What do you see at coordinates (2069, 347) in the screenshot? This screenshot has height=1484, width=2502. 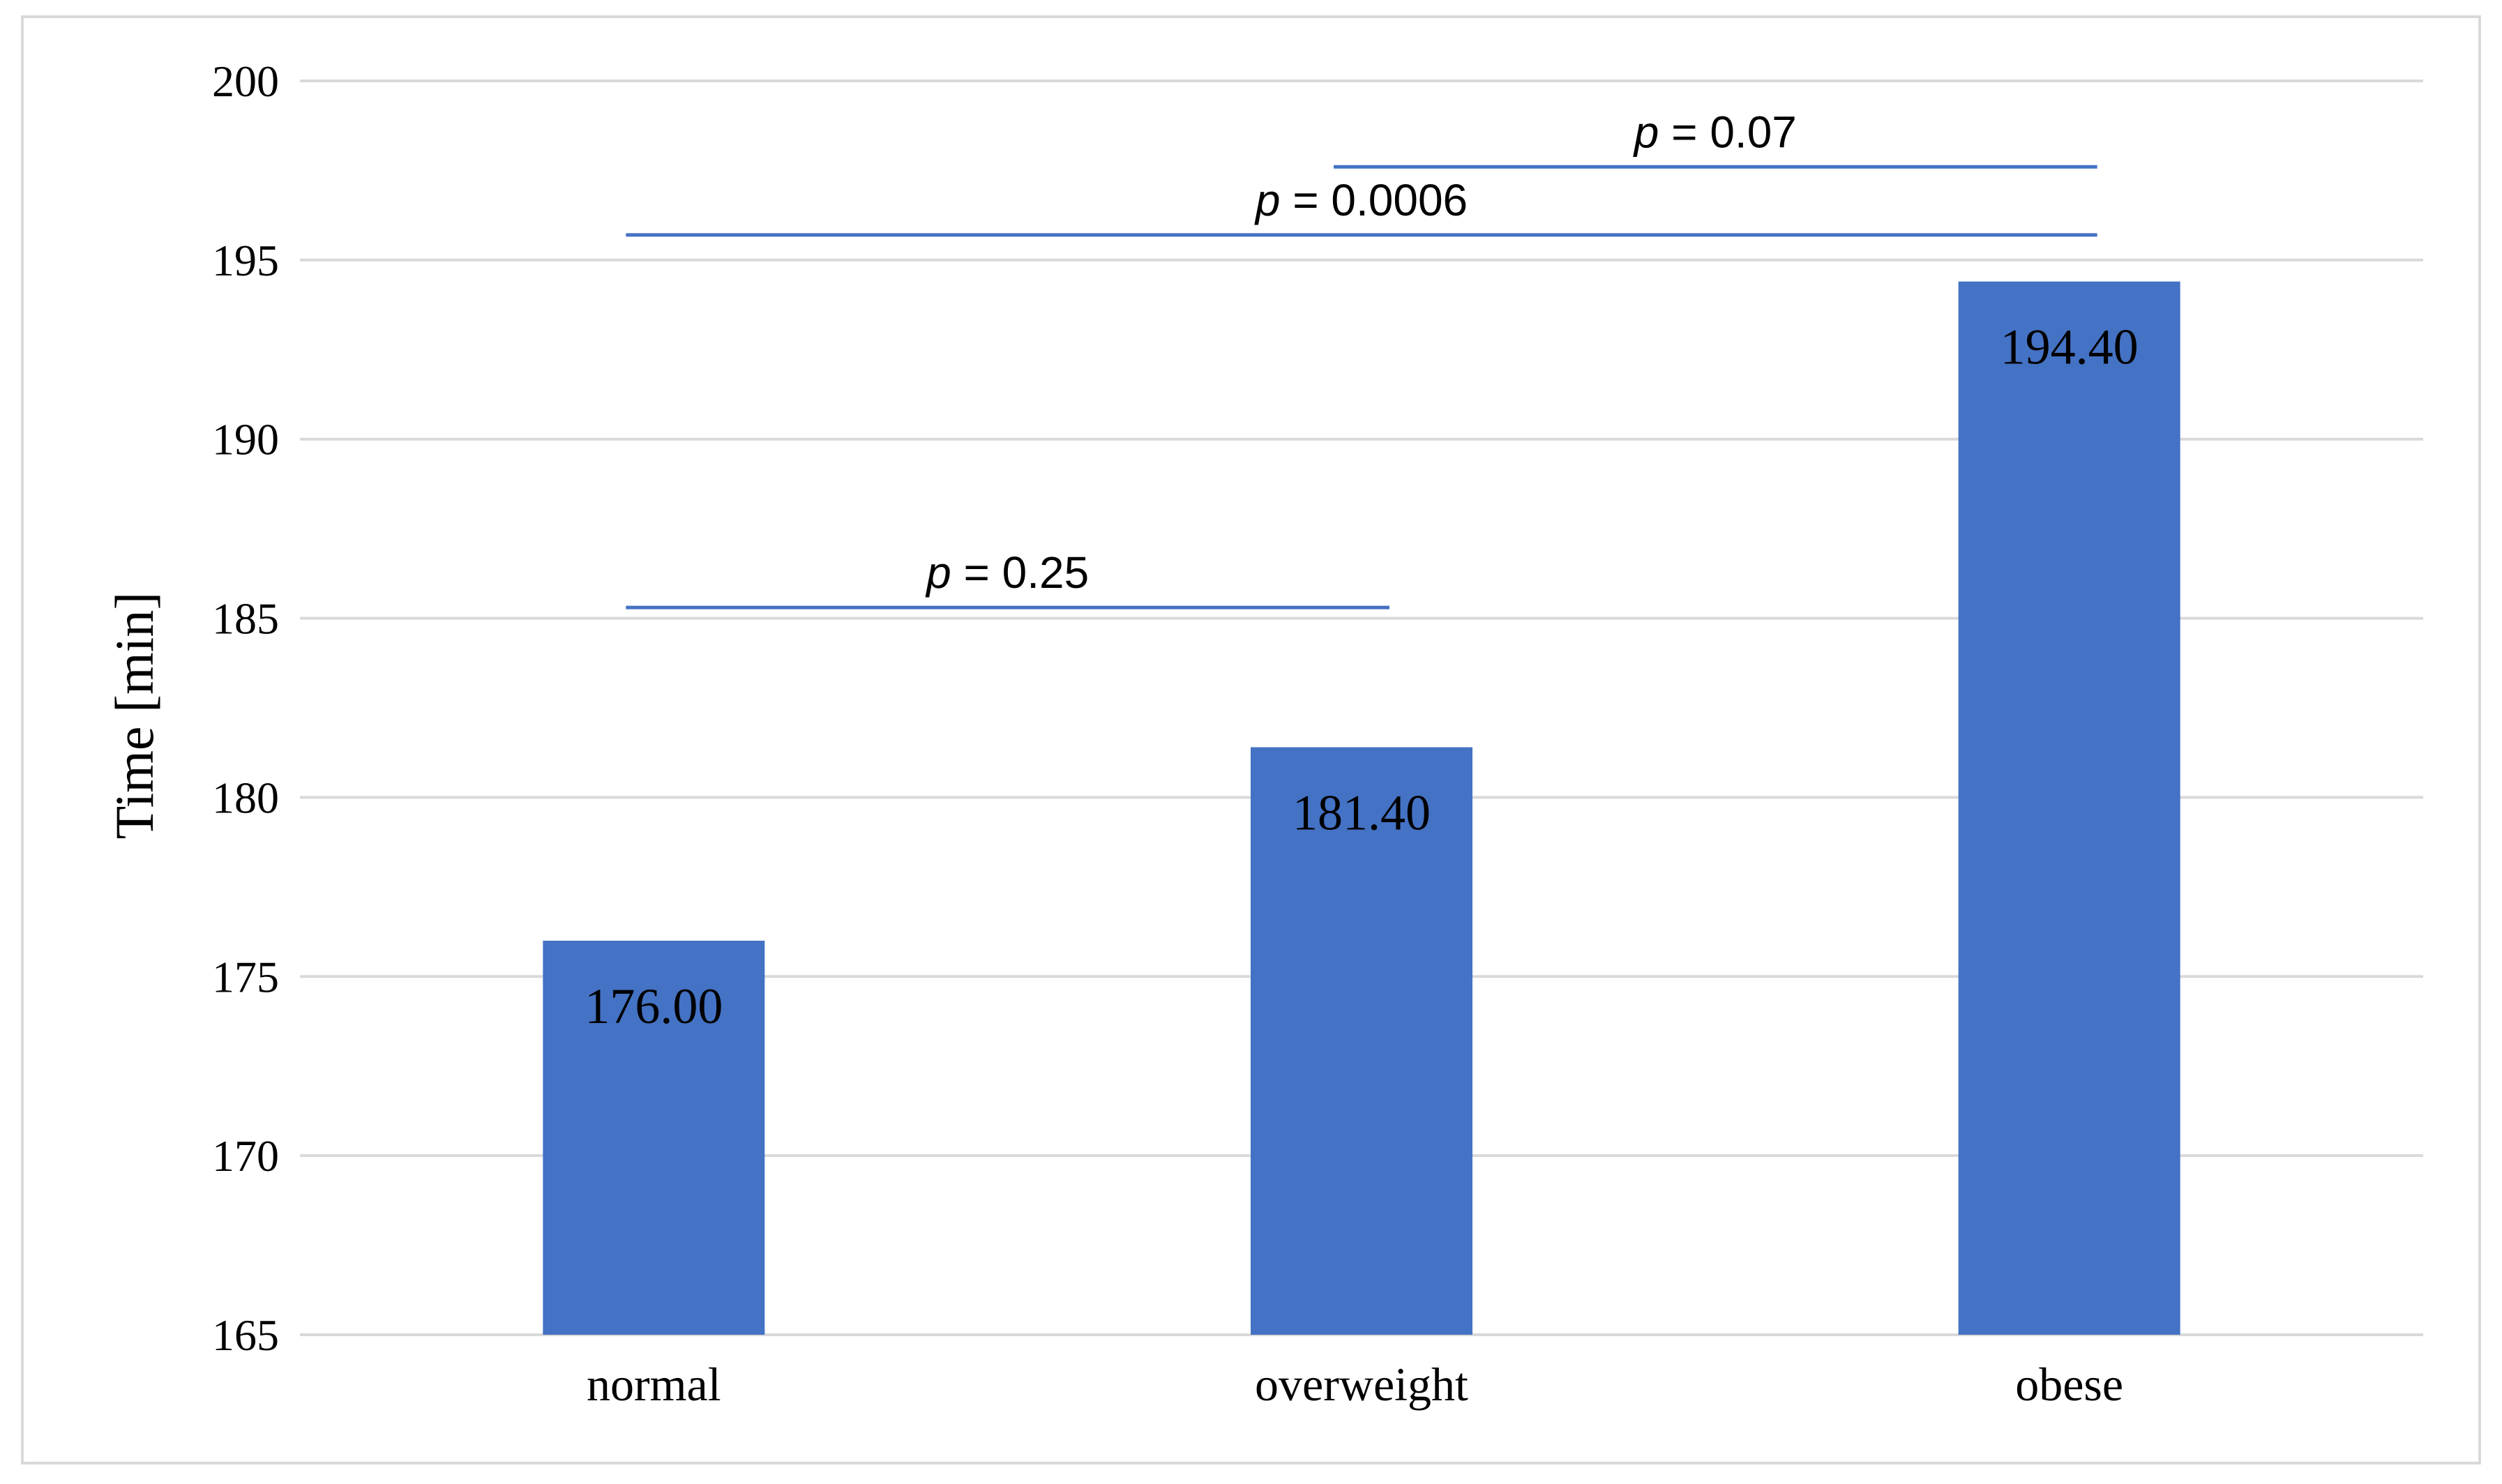 I see `bar-value-label: 194.40` at bounding box center [2069, 347].